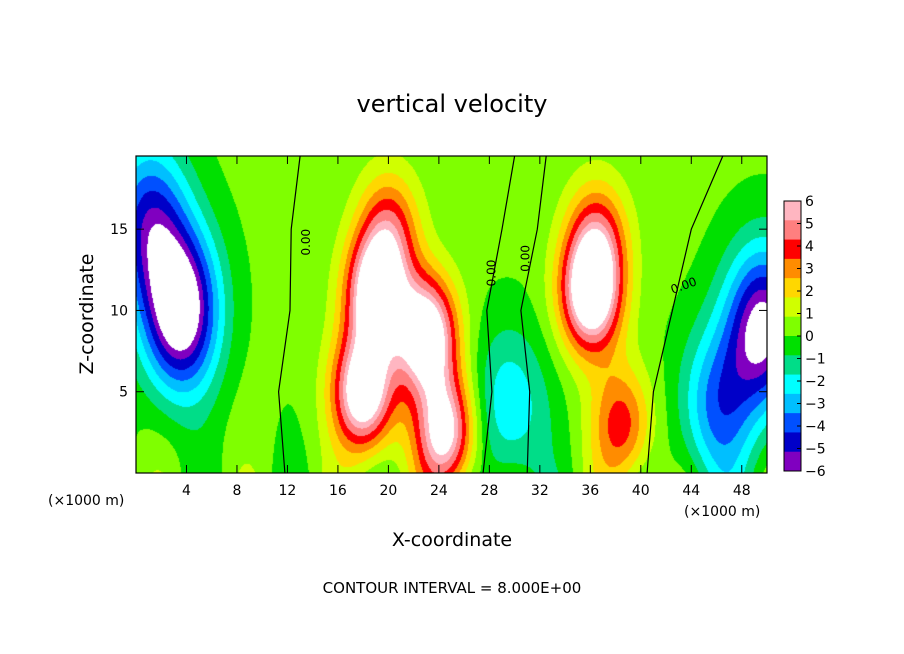 The width and height of the screenshot is (904, 654). What do you see at coordinates (489, 491) in the screenshot?
I see `x-tick-label: 28` at bounding box center [489, 491].